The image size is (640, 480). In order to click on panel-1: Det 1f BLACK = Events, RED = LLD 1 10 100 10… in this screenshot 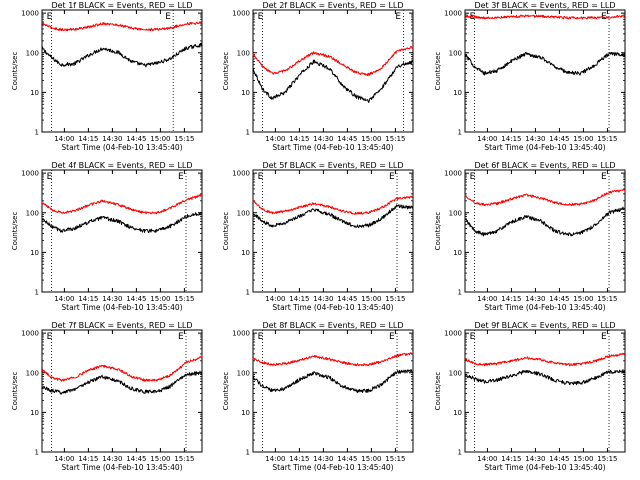, I will do `click(107, 76)`.